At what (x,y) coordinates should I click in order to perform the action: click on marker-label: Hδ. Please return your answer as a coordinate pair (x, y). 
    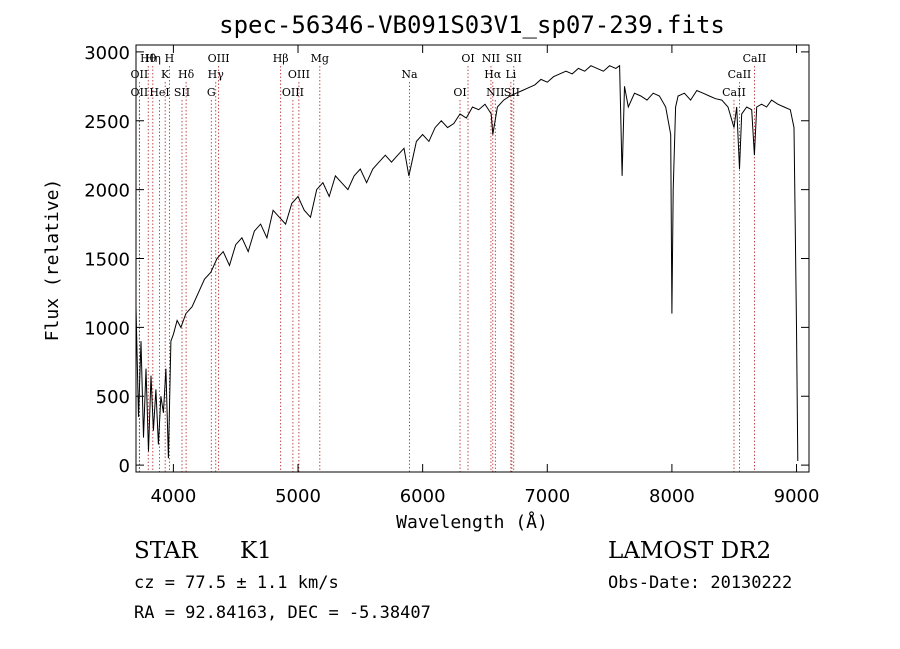
    Looking at the image, I should click on (186, 74).